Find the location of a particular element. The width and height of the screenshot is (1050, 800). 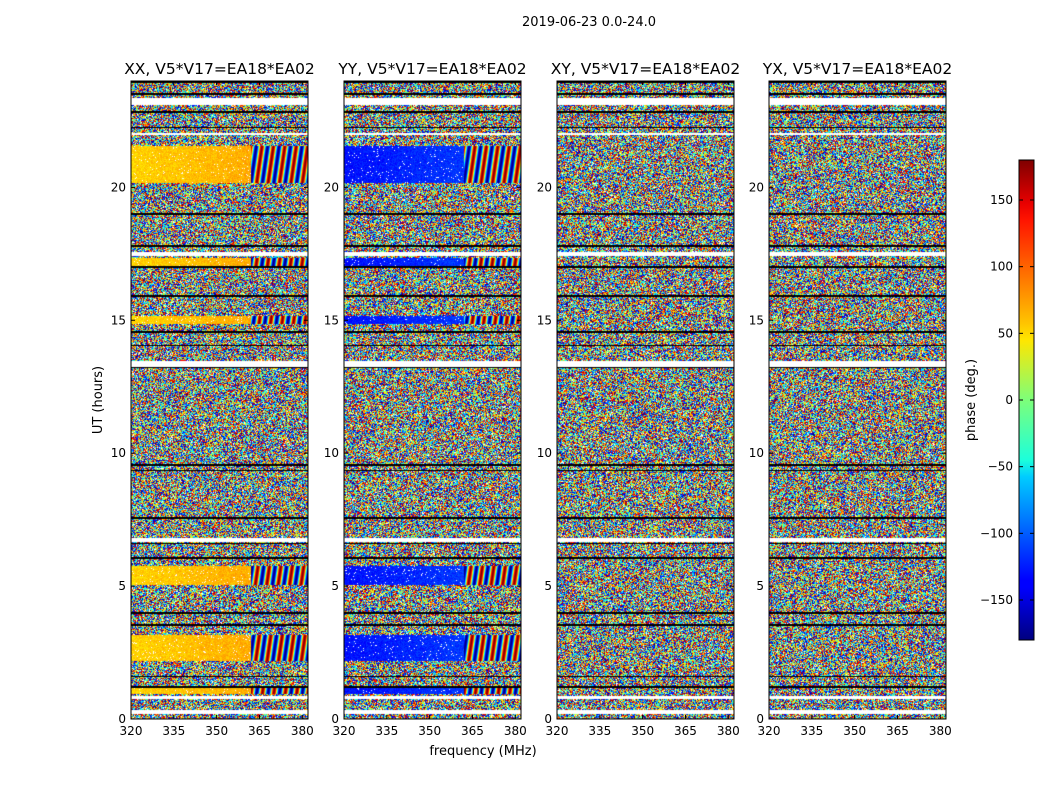

colorbar: 150 100 50 0 −50 −100 −150 is located at coordinates (1007, 400).